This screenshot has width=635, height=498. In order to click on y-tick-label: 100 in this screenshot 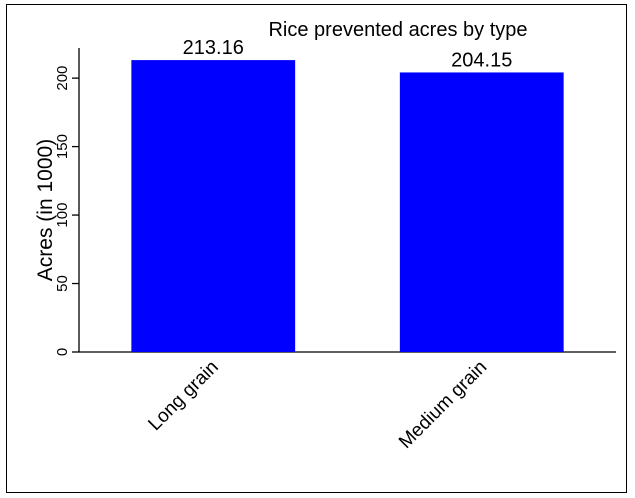, I will do `click(62, 215)`.